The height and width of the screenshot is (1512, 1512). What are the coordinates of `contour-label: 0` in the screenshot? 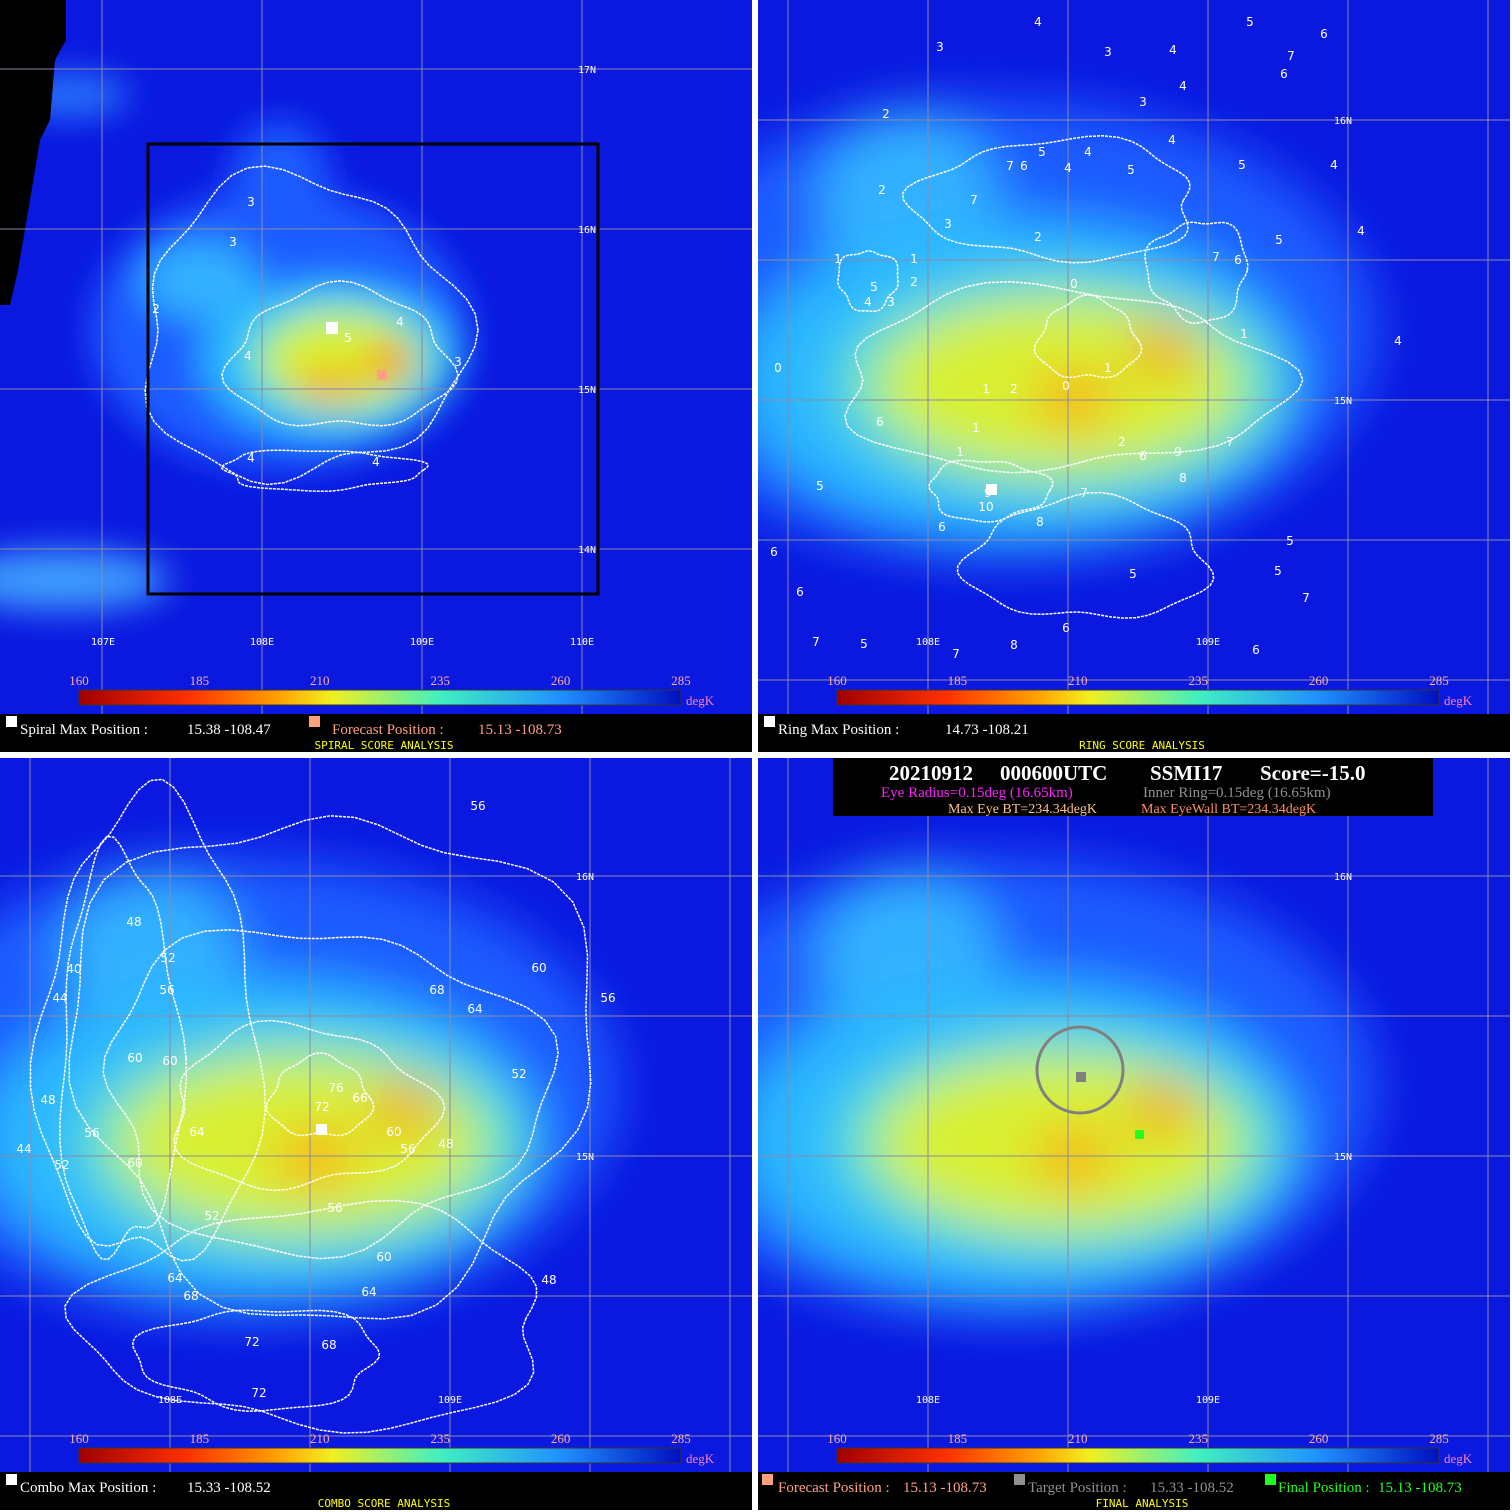 It's located at (1074, 284).